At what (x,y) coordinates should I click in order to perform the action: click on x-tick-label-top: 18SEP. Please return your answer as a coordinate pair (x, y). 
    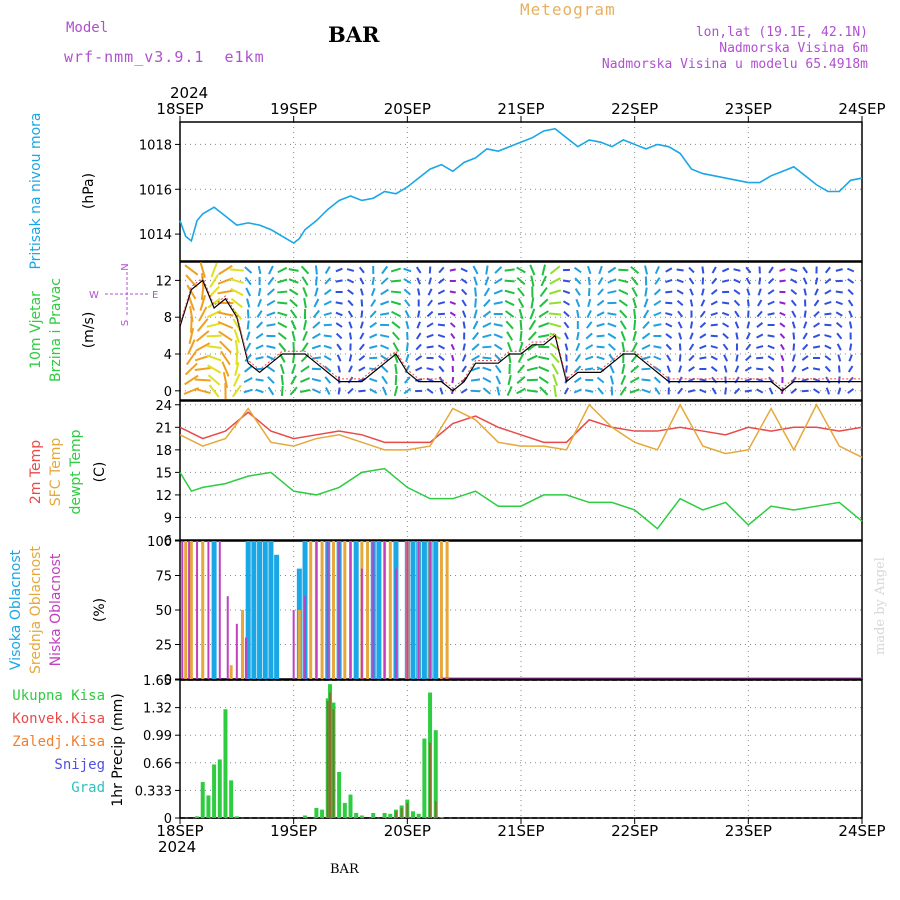
    Looking at the image, I should click on (179, 109).